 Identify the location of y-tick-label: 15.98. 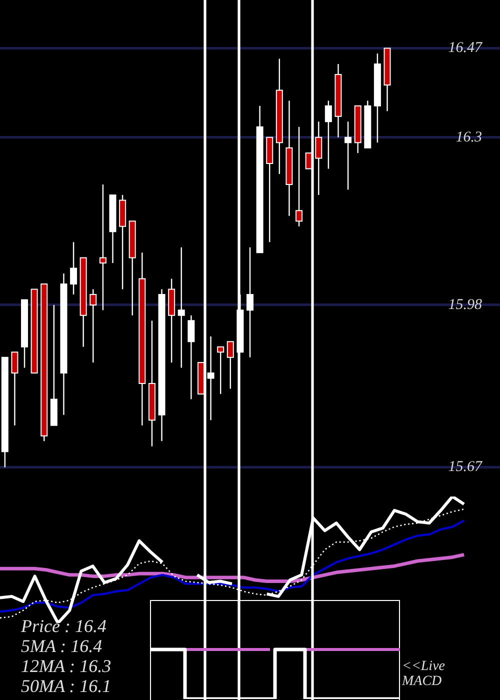
(465, 304).